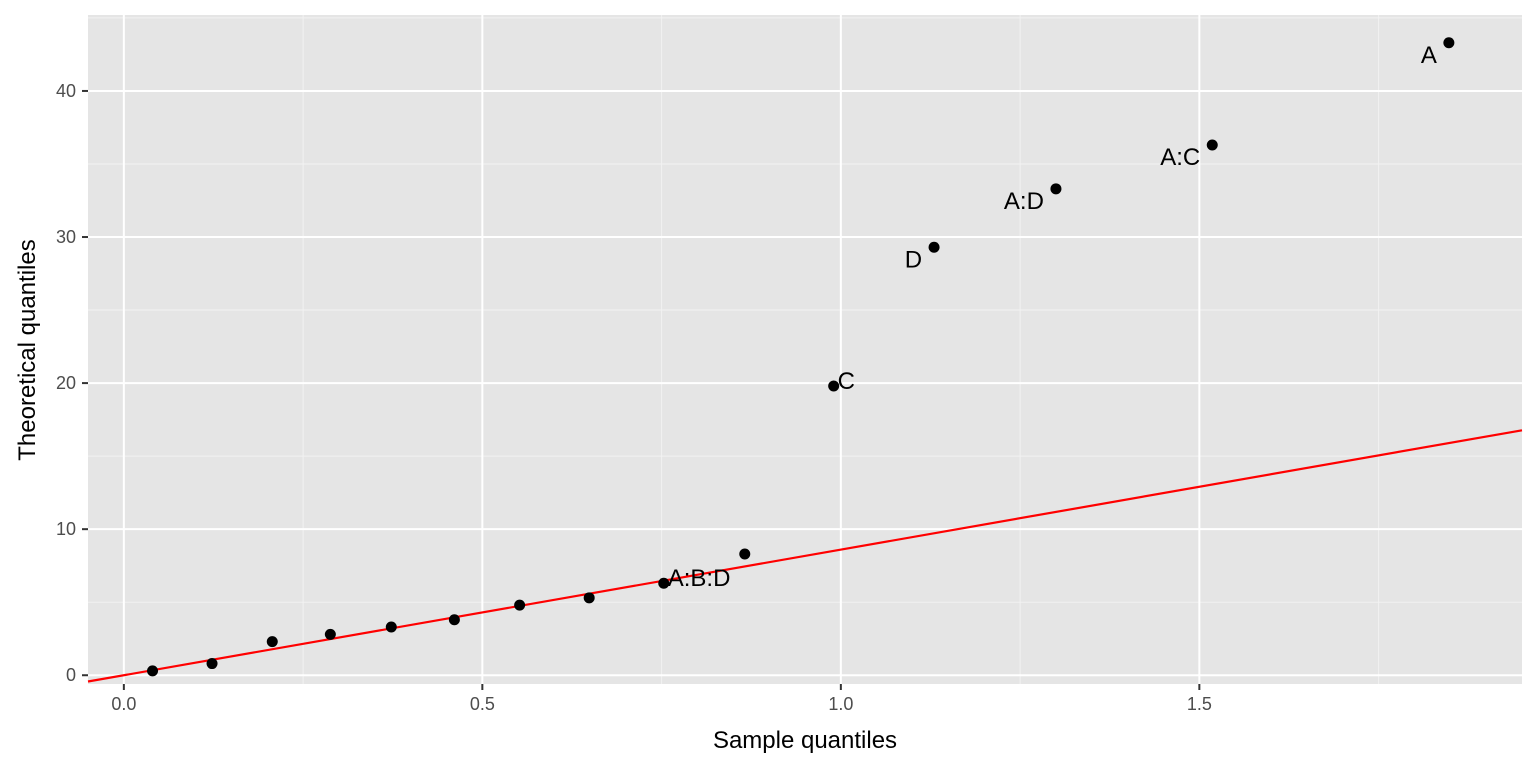 This screenshot has width=1536, height=768. What do you see at coordinates (66, 529) in the screenshot?
I see `y-tick-label: 10` at bounding box center [66, 529].